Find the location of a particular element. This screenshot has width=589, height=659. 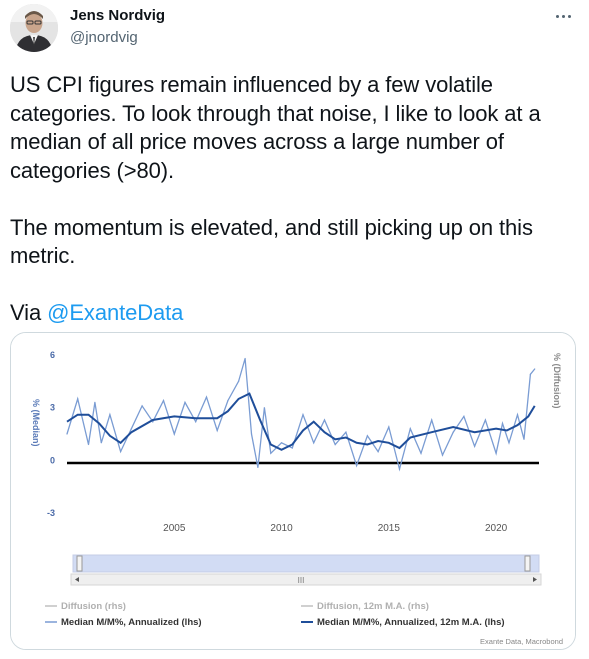

median-mm-series-line is located at coordinates (301, 415).